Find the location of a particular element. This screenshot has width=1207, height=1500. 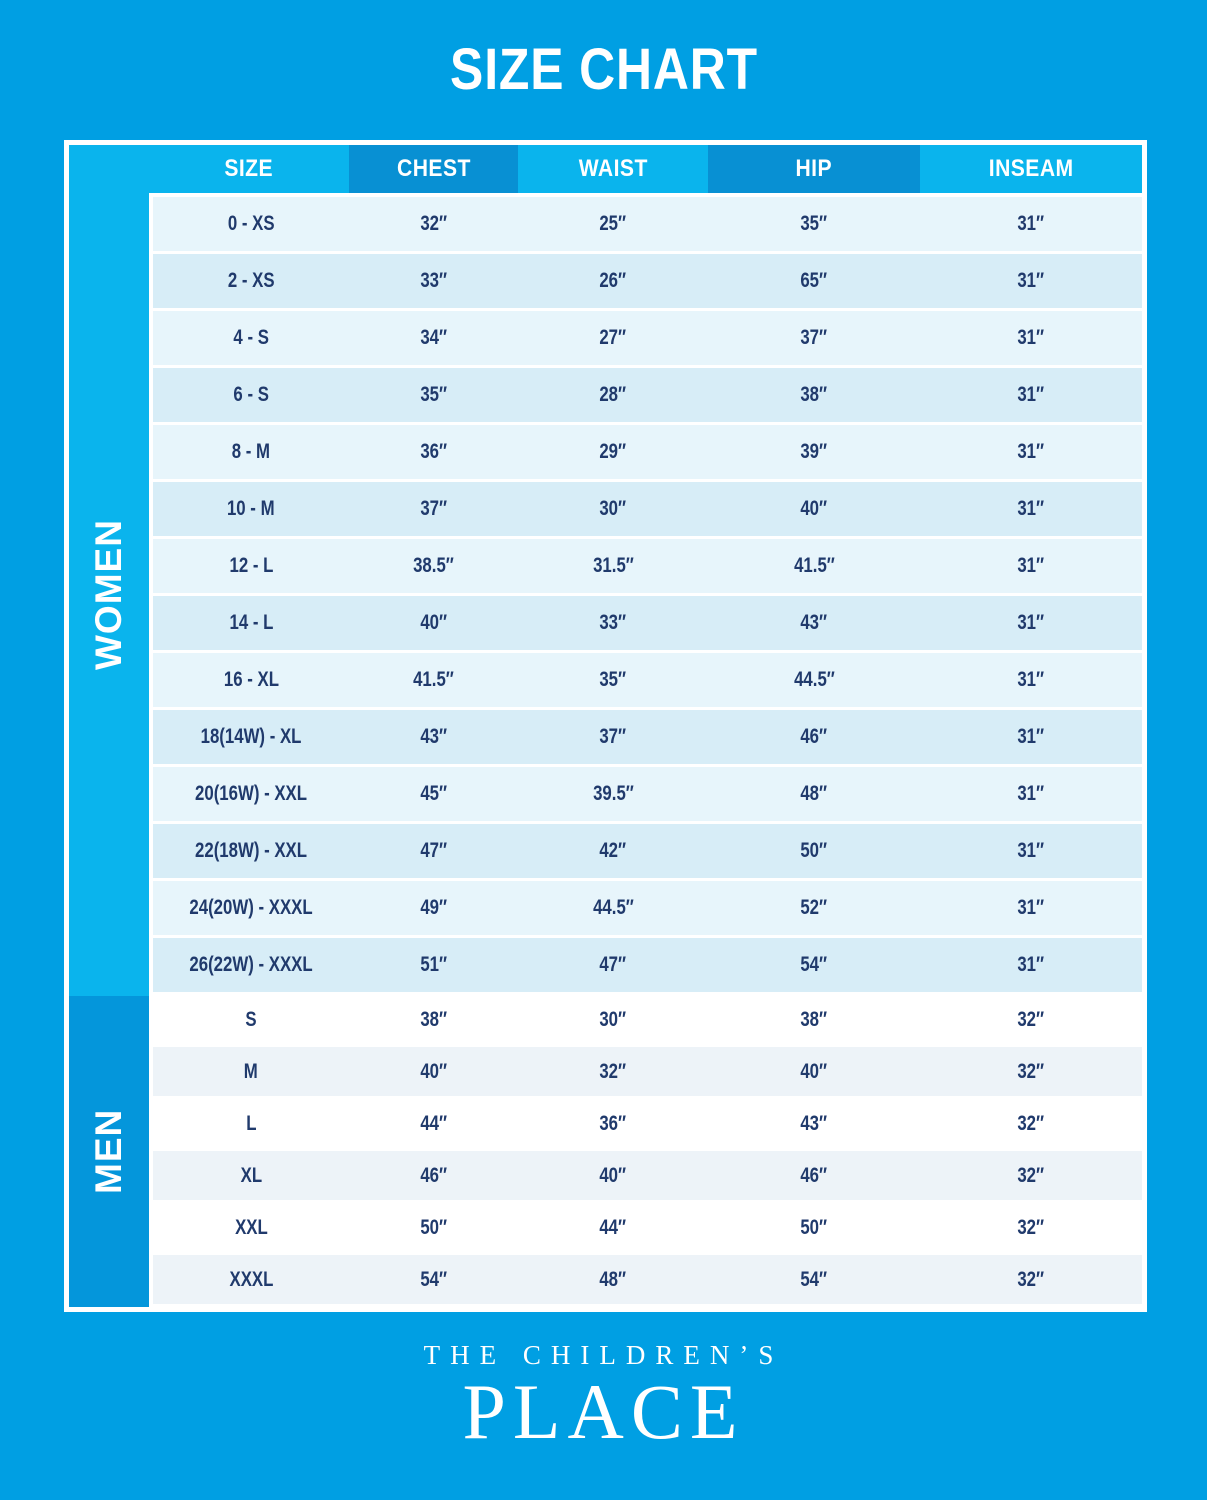

table-cell: 20(16W) - XXL is located at coordinates (251, 793).